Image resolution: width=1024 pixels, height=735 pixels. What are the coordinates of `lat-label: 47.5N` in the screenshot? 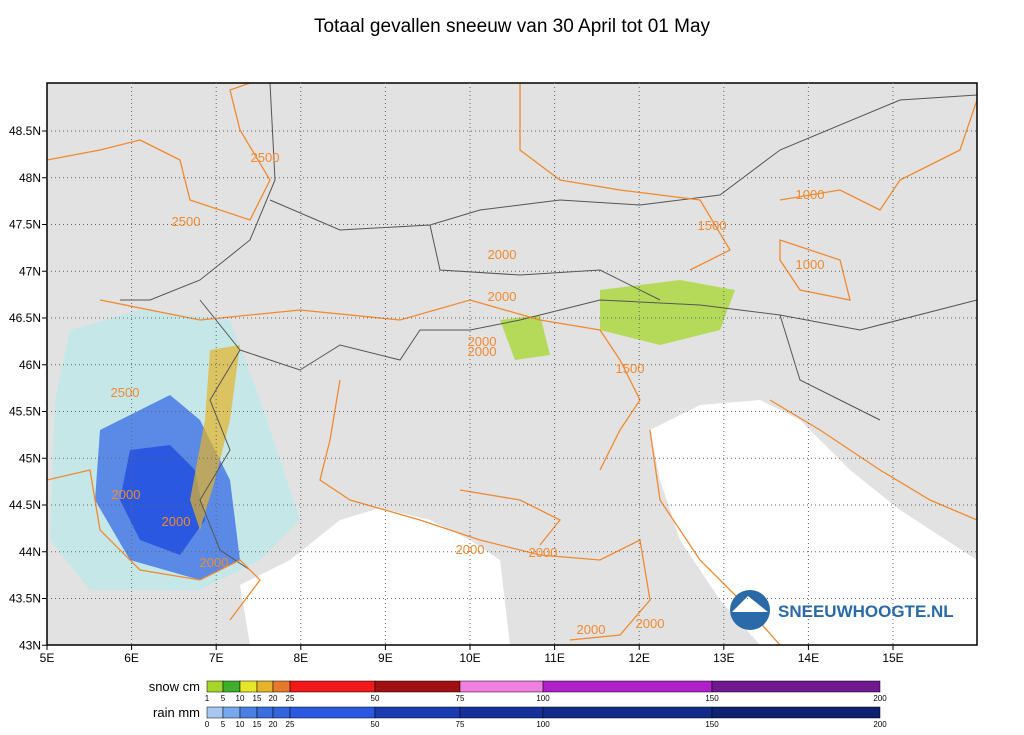 It's located at (25, 225).